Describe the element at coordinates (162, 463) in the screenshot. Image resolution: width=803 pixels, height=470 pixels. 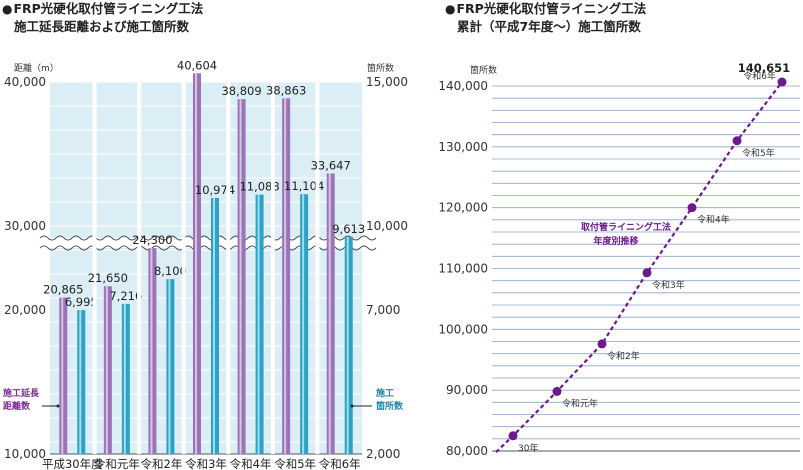
I see `category-label: 令和2年` at that location.